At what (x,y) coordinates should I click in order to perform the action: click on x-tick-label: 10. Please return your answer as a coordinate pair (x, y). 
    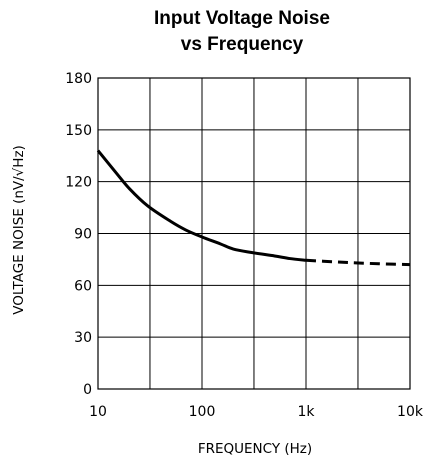
    Looking at the image, I should click on (98, 412).